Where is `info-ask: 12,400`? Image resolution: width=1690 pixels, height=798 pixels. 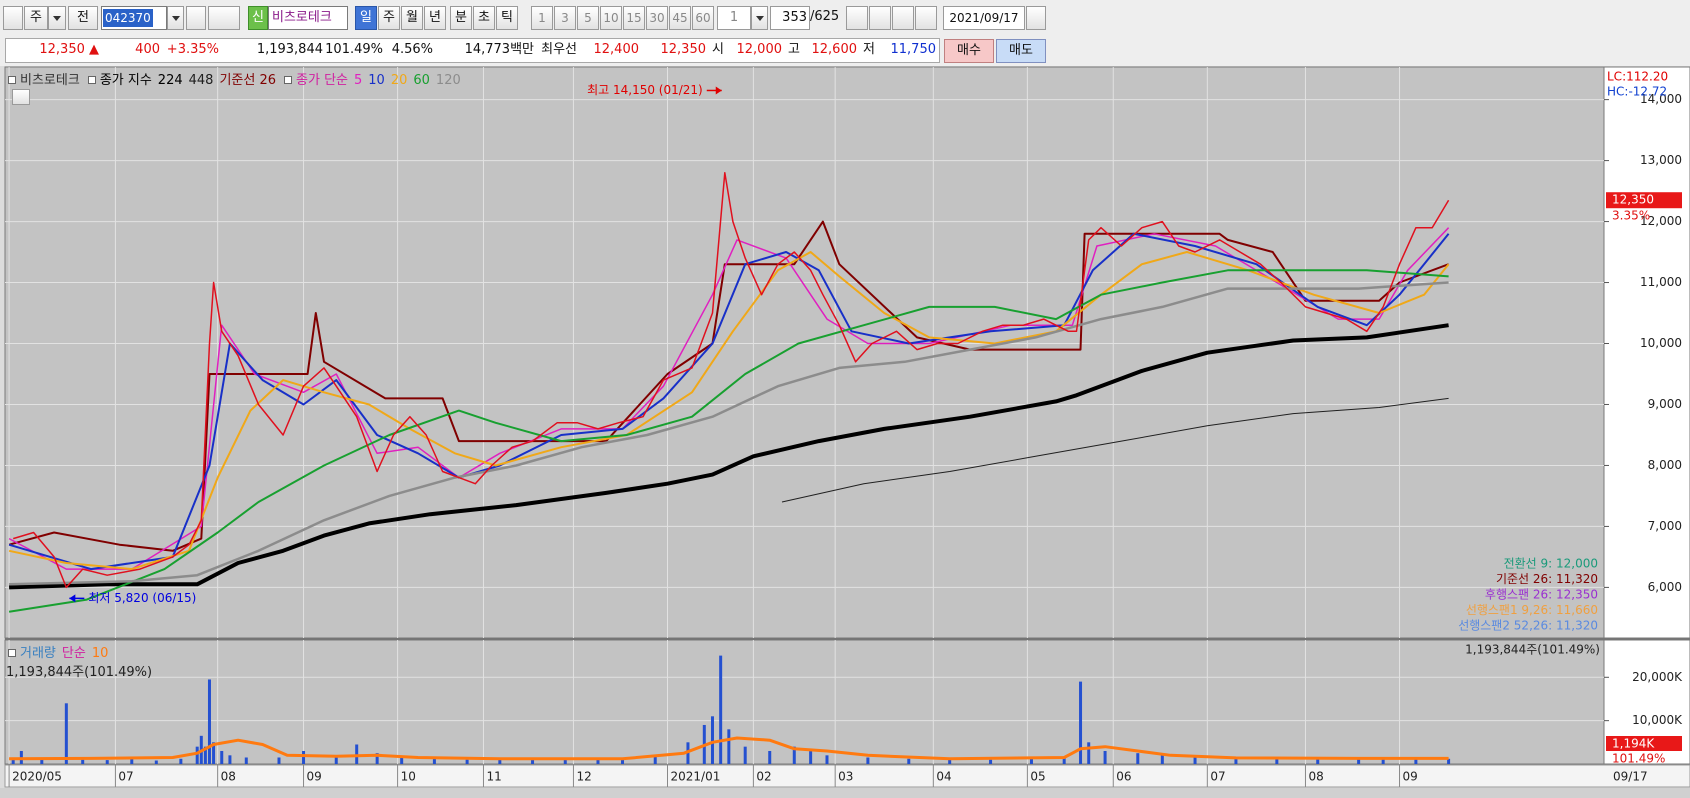
info-ask: 12,400 is located at coordinates (616, 49).